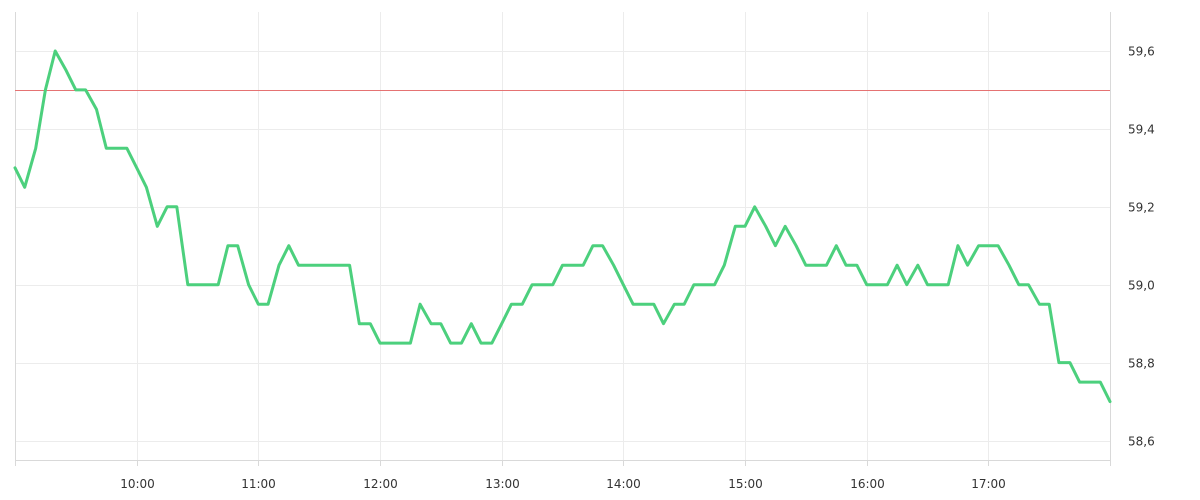 This screenshot has height=500, width=1200. What do you see at coordinates (623, 484) in the screenshot?
I see `x-tick-label: 14:00` at bounding box center [623, 484].